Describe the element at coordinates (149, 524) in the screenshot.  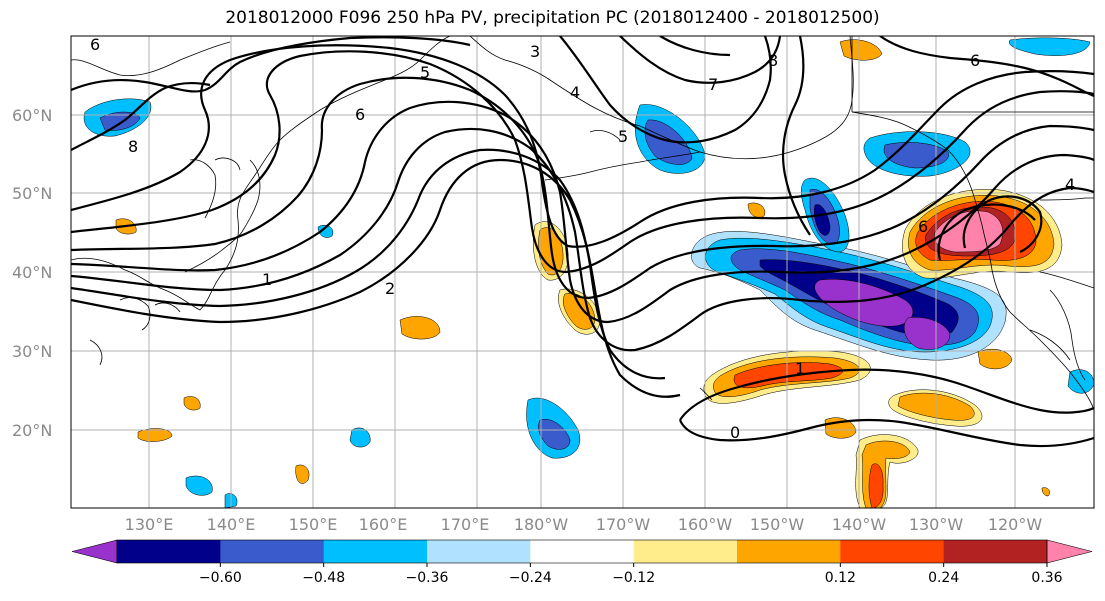
I see `svg-text: 130°E` at that location.